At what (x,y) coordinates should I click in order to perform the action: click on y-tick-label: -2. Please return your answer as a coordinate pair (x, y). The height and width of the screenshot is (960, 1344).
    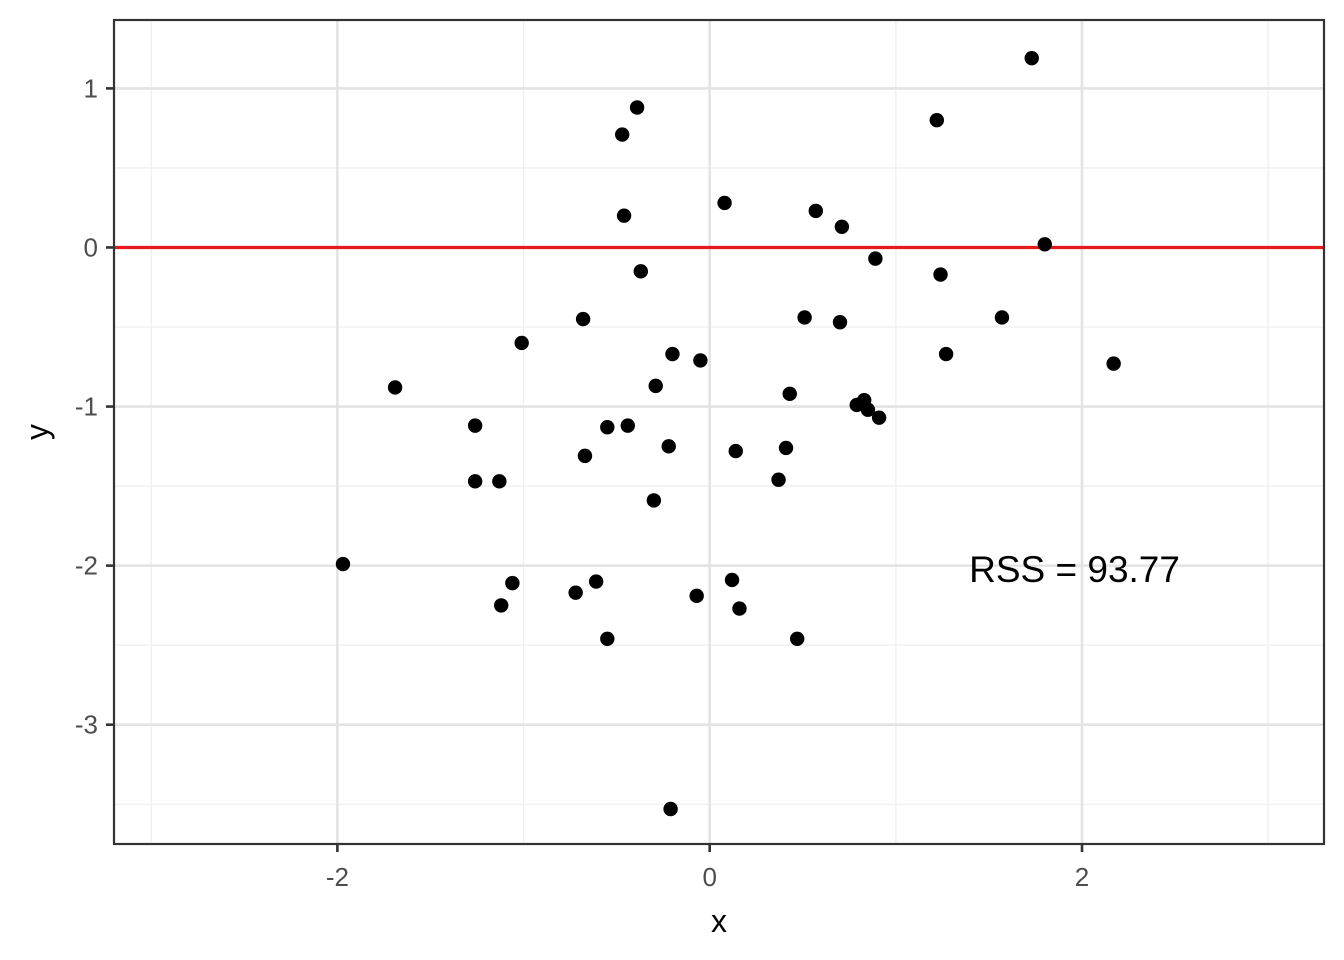
    Looking at the image, I should click on (86, 566).